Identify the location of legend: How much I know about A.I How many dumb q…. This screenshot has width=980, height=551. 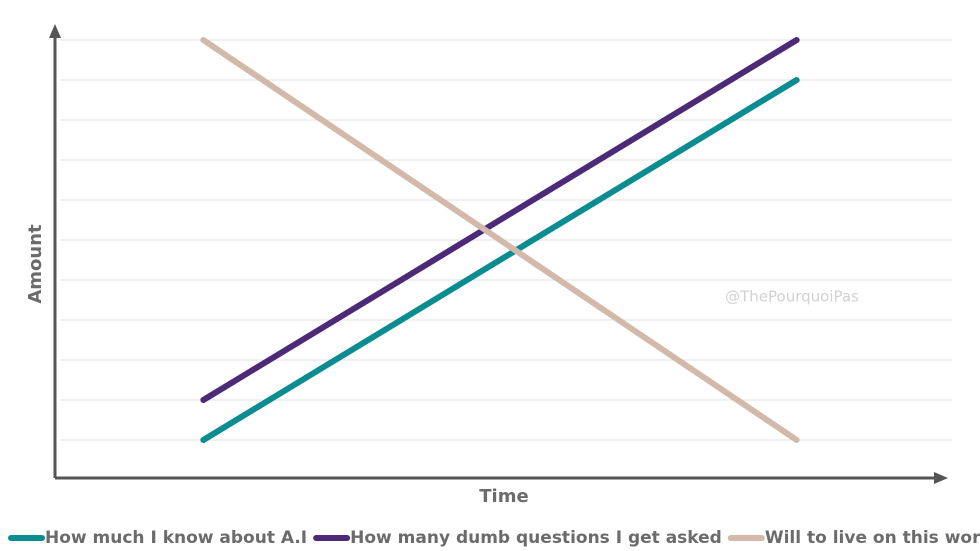
(494, 538).